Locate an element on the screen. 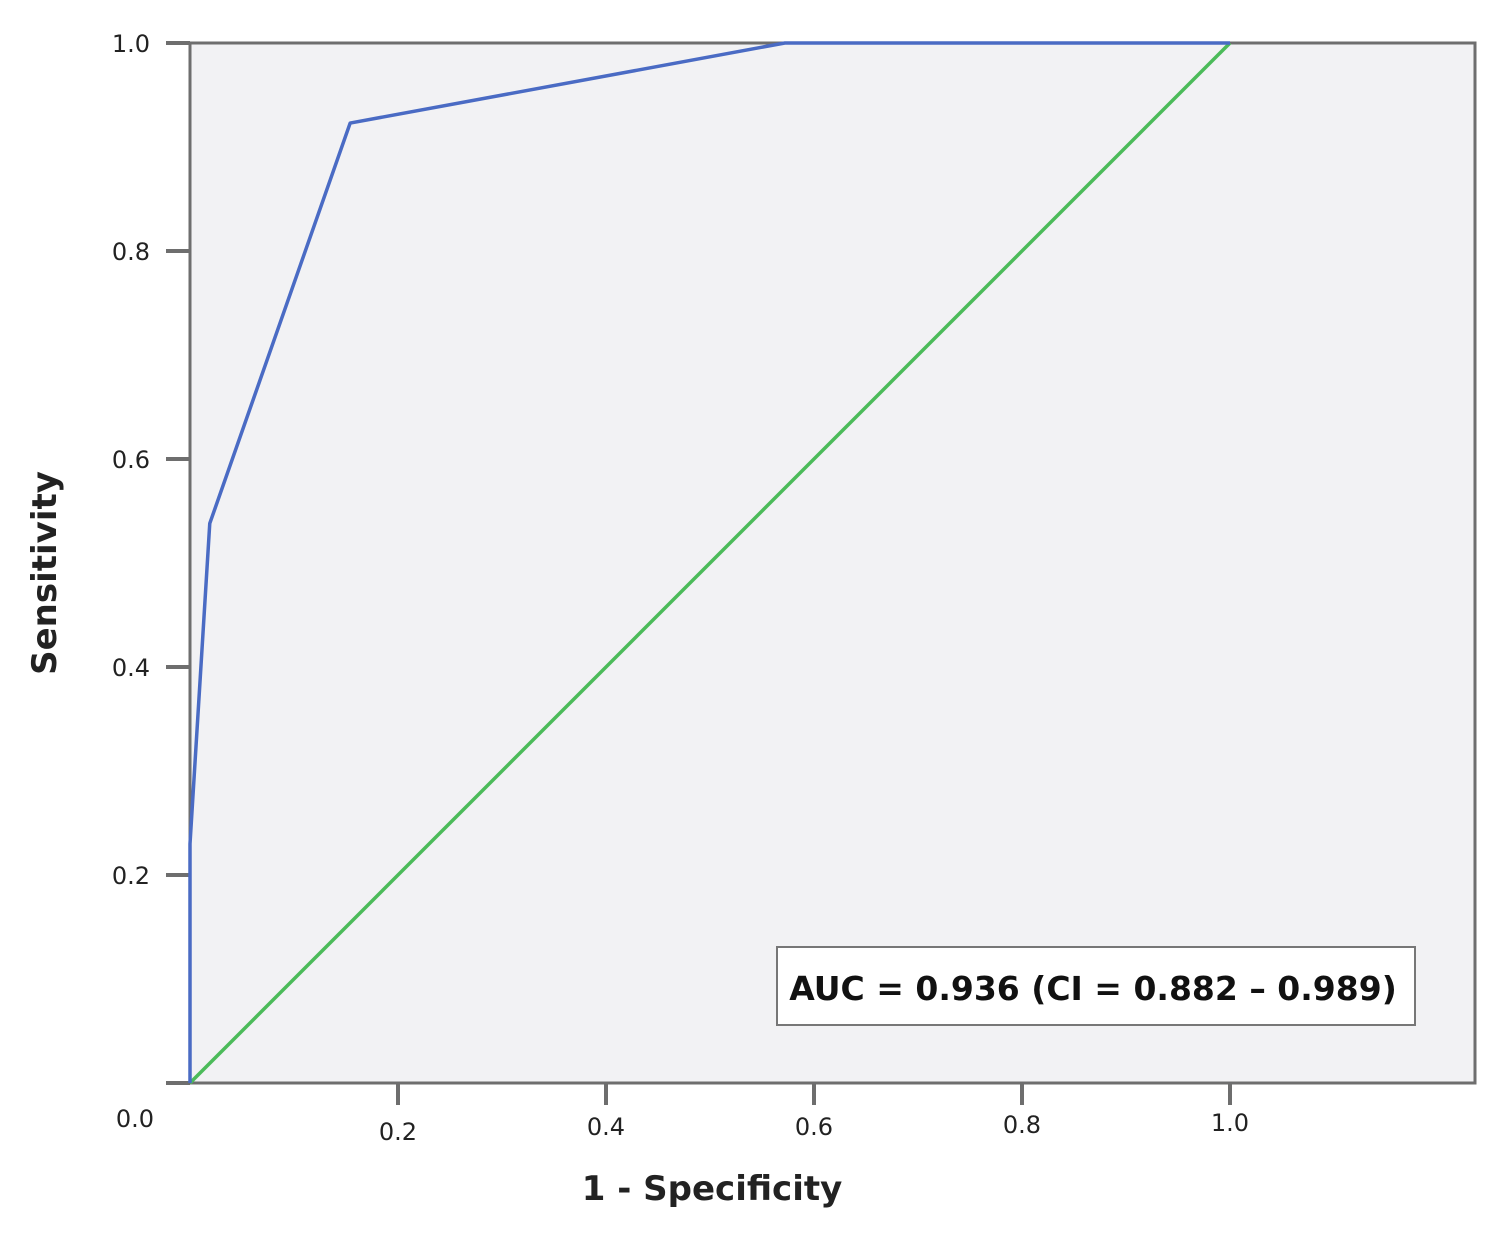 The image size is (1500, 1242). x-tick-label: 1.0 is located at coordinates (1230, 1123).